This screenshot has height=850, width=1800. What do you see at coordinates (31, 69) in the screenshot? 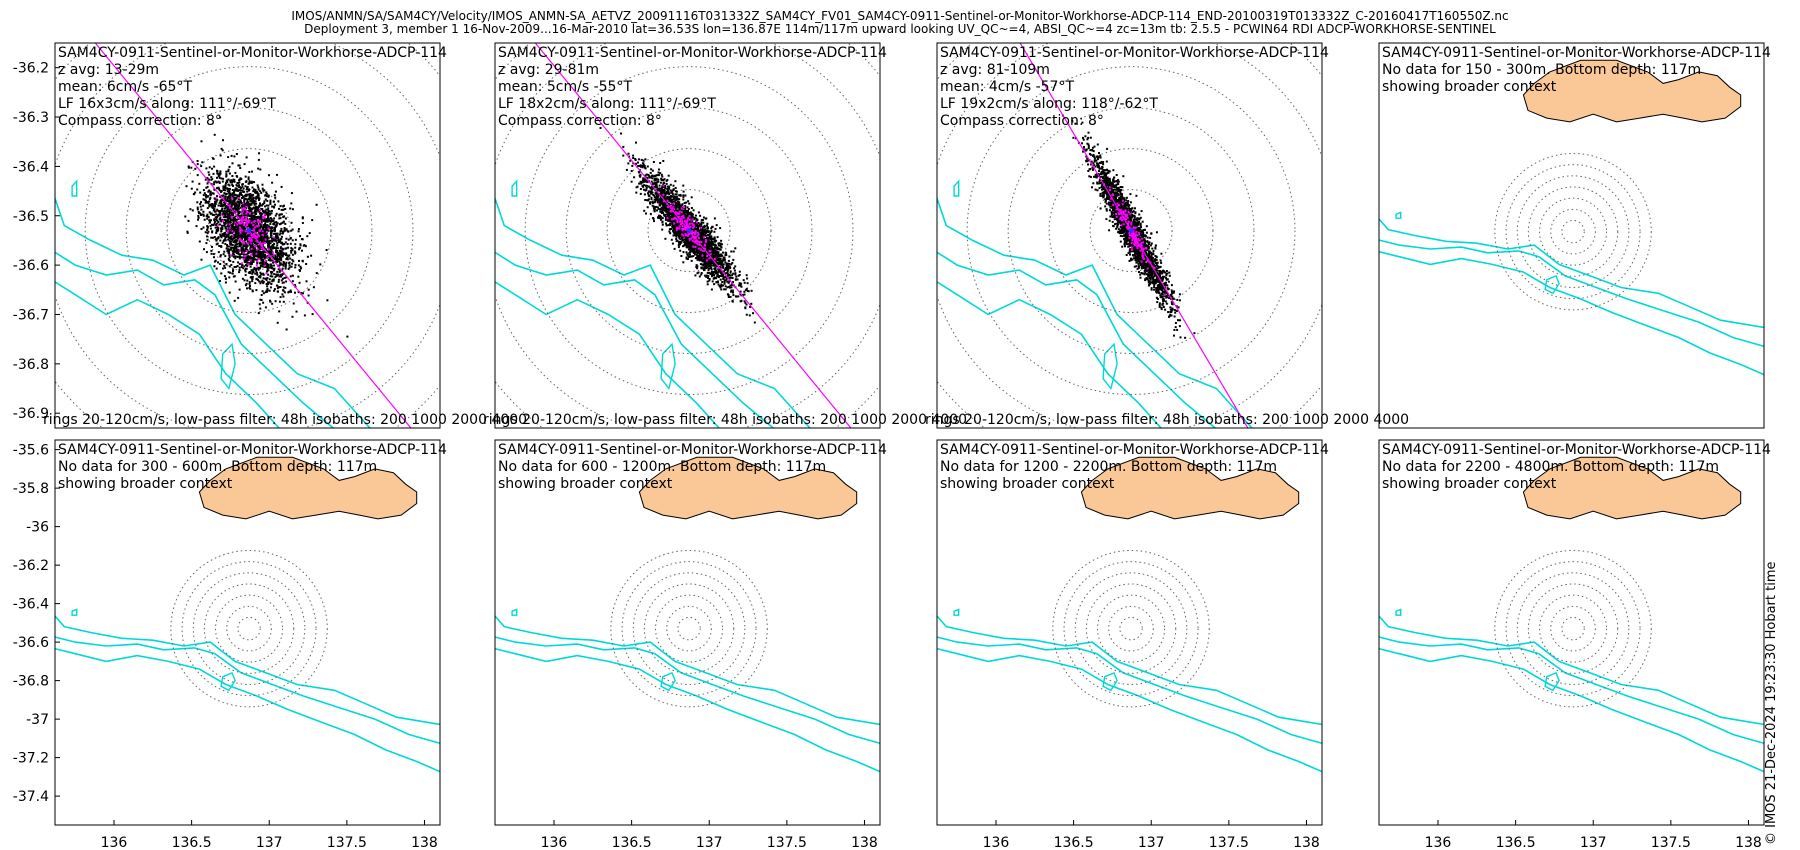
I see `y-tick-label: -36.2` at bounding box center [31, 69].